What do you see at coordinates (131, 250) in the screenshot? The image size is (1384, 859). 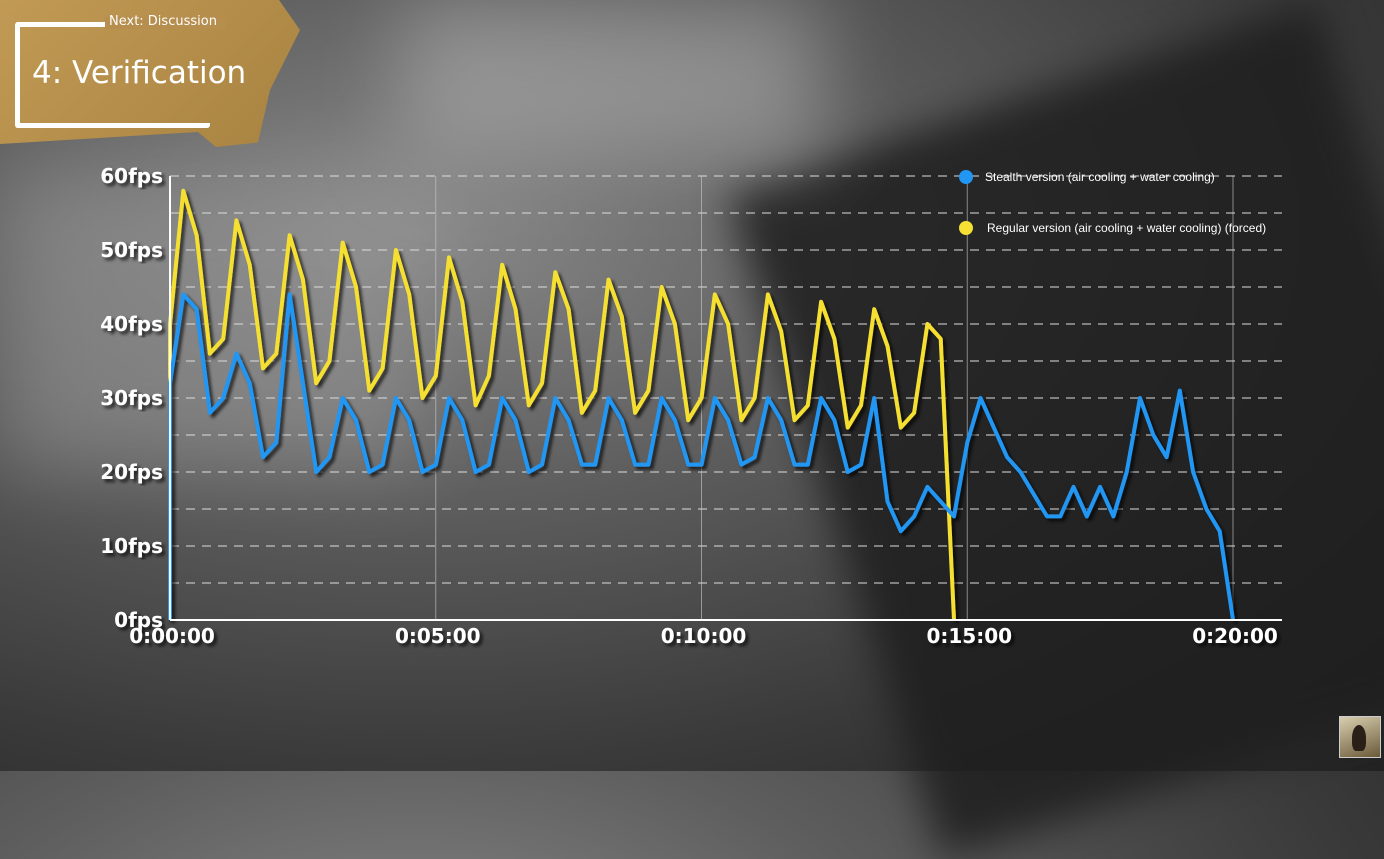 I see `y-tick-label: 50fps` at bounding box center [131, 250].